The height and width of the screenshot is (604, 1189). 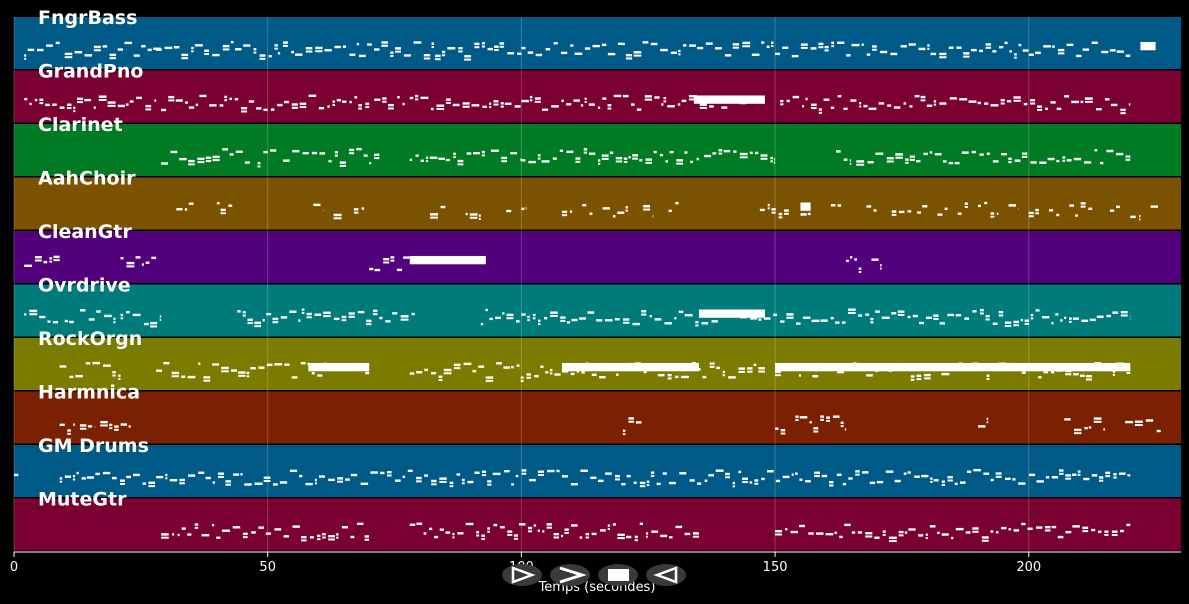 What do you see at coordinates (522, 575) in the screenshot?
I see `play-button` at bounding box center [522, 575].